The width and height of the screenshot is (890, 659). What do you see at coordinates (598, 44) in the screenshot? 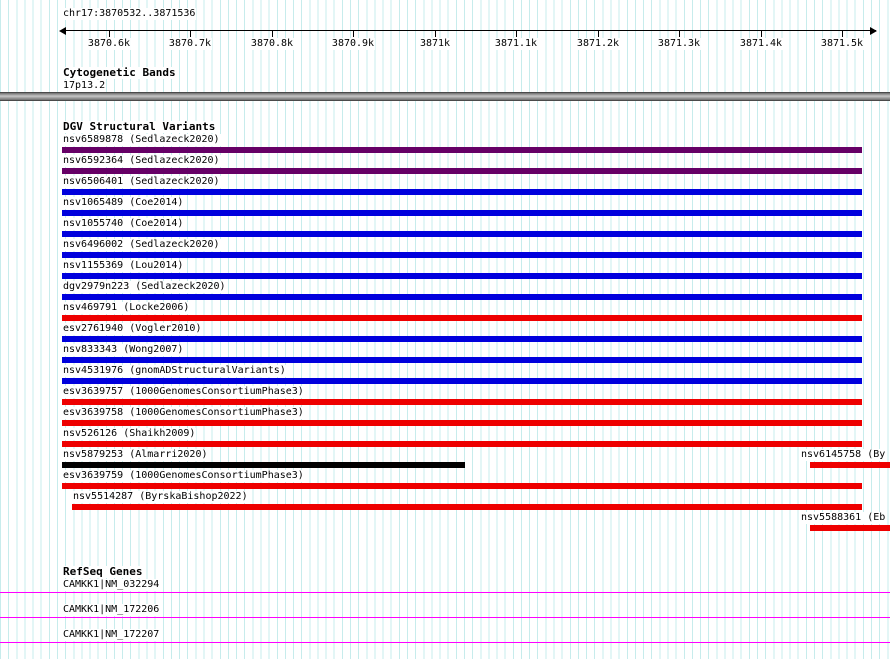
I see `ruler-tick-label: 3871.2k` at bounding box center [598, 44].